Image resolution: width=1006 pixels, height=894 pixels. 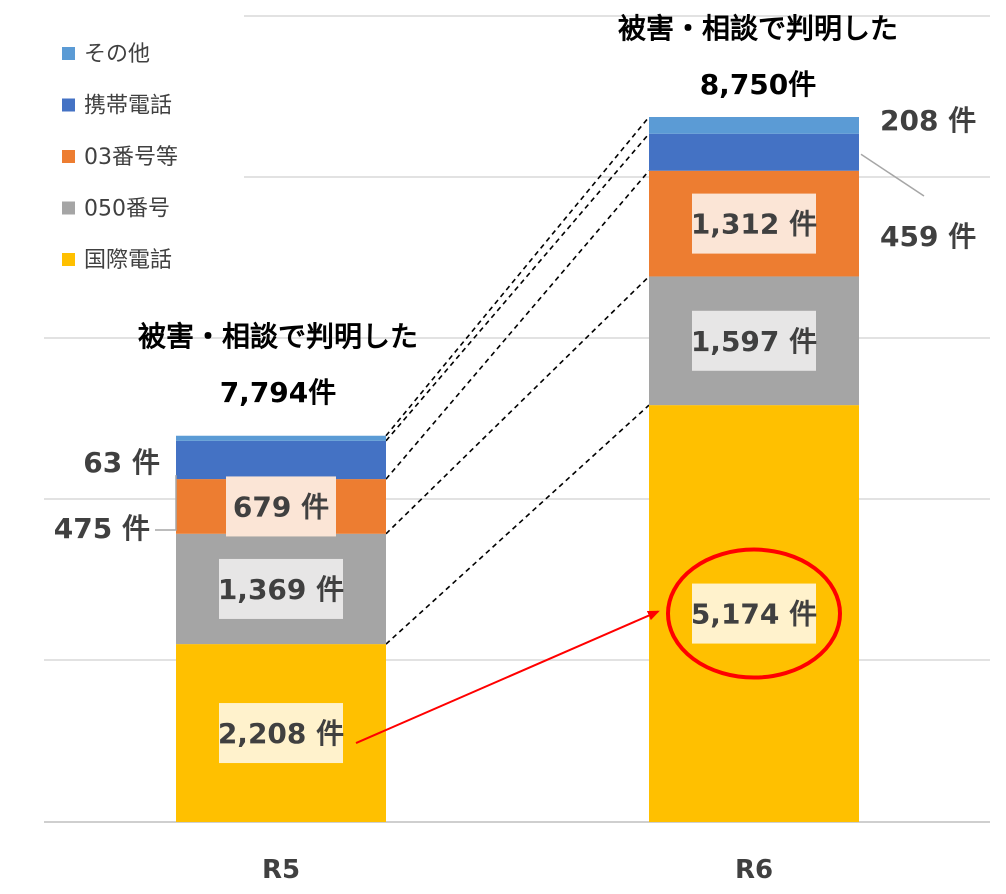 I want to click on legend-swatch-国際電話, so click(x=68, y=259).